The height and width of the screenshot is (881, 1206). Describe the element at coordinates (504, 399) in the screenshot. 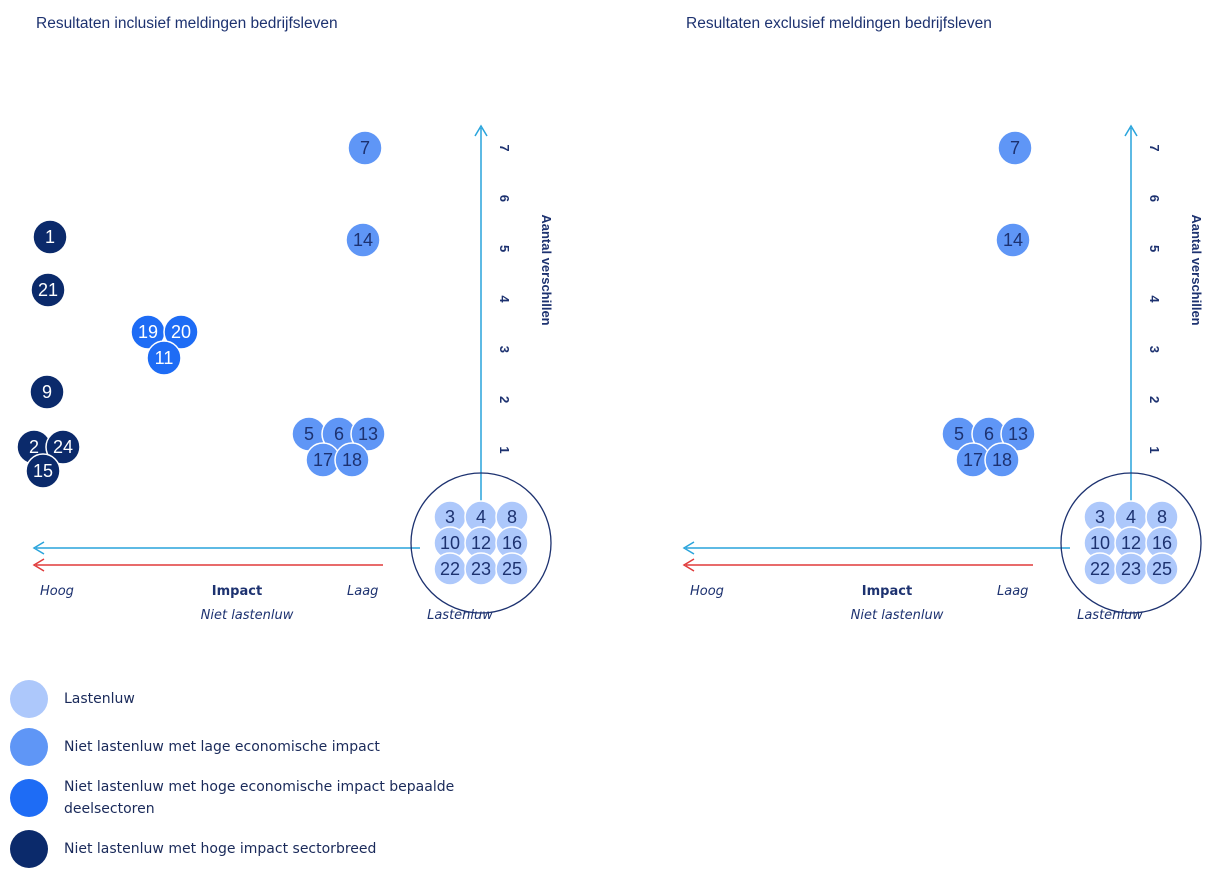

I see `y-tick-label: 2` at that location.